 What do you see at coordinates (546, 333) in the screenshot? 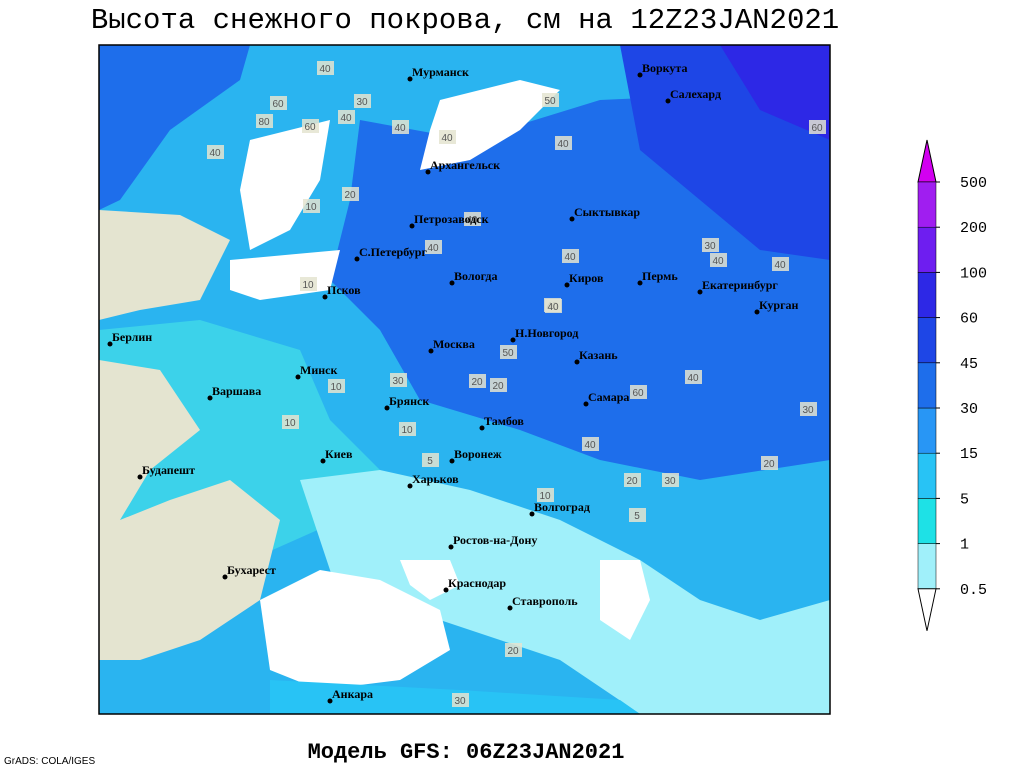
I see `city-label: Н.Новгород` at bounding box center [546, 333].